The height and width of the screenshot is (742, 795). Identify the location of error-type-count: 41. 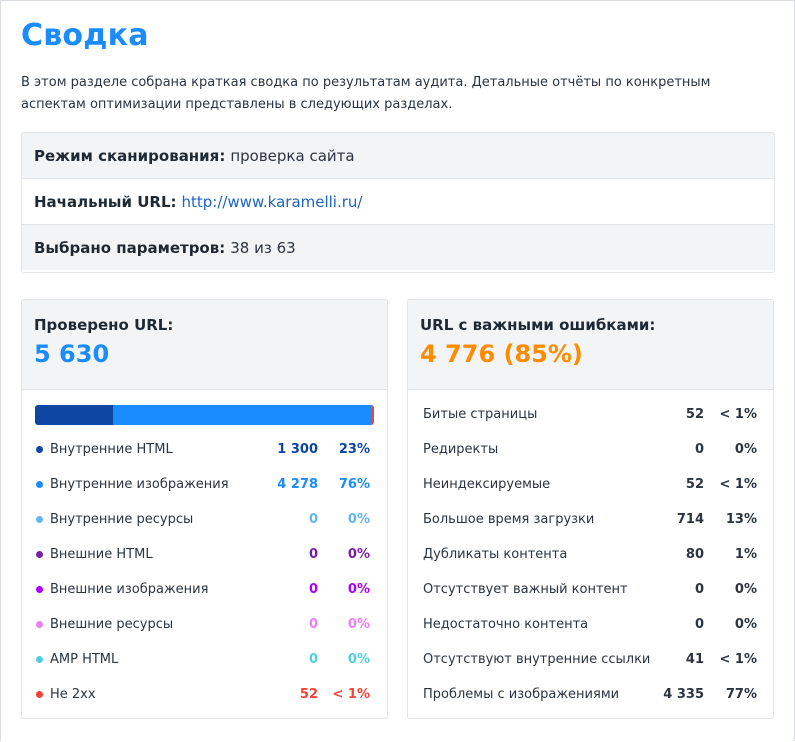
(694, 659).